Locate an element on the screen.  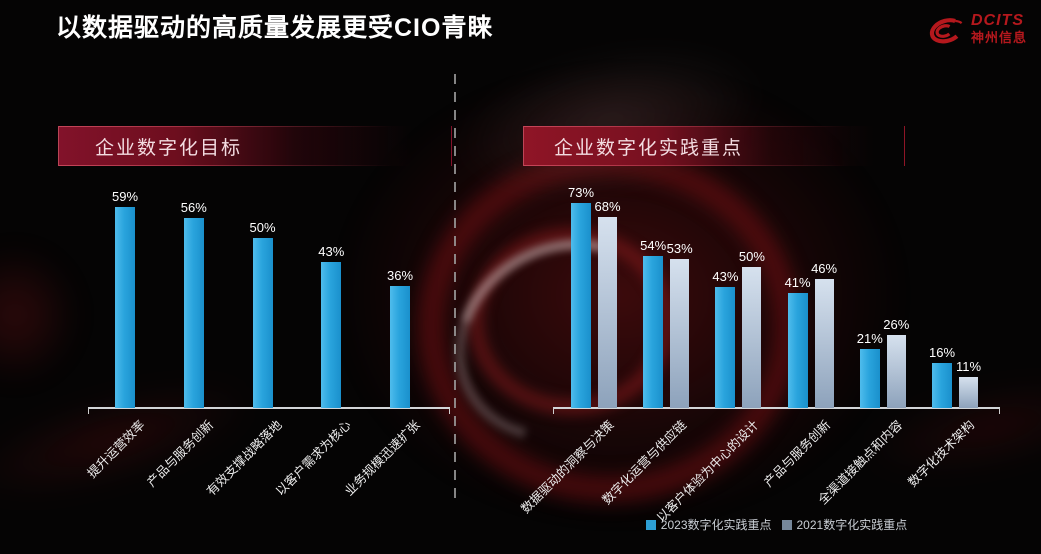
right-chart-header: 企业数字化实践重点 is located at coordinates (714, 146).